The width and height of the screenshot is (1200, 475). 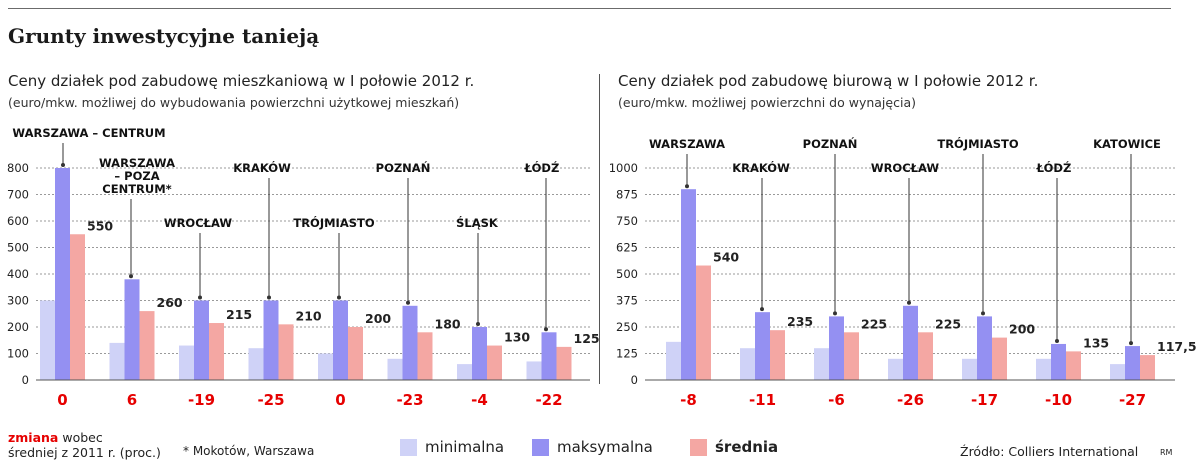 What do you see at coordinates (25, 380) in the screenshot?
I see `y-tick-label: 0` at bounding box center [25, 380].